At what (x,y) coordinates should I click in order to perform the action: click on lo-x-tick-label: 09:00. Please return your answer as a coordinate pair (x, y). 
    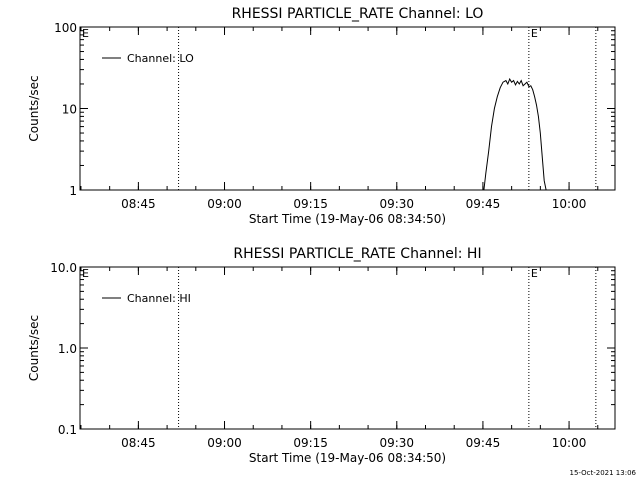
    Looking at the image, I should click on (224, 204).